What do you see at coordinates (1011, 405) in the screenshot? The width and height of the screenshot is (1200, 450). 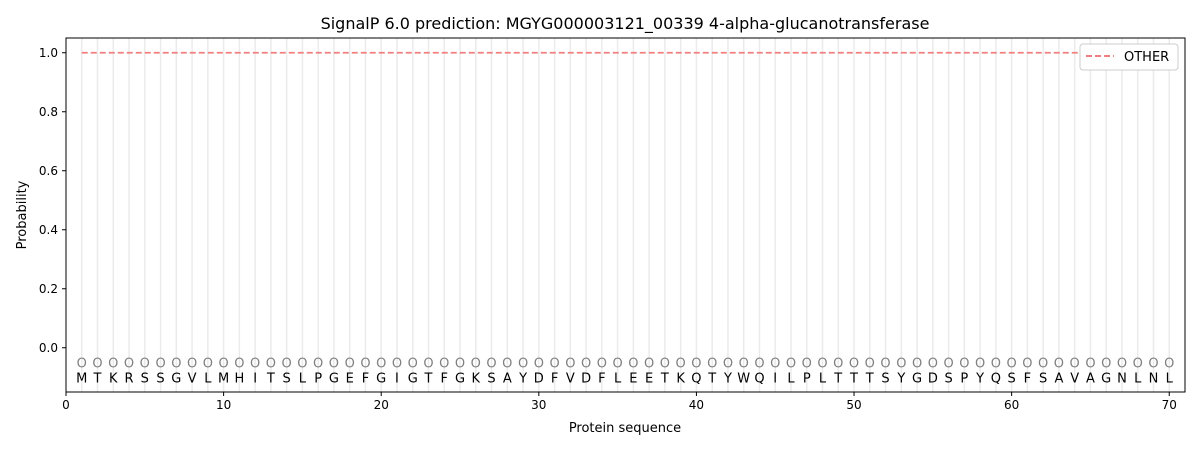 I see `x-tick-label: 60` at bounding box center [1011, 405].